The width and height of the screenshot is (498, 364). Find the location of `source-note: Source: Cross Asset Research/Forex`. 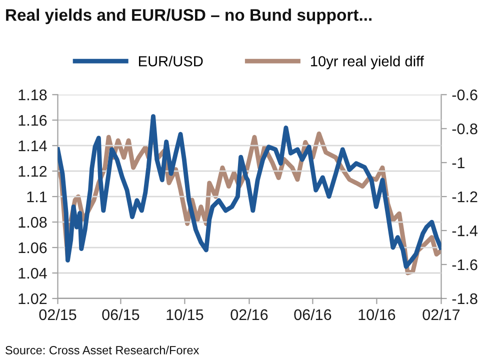

source-note: Source: Cross Asset Research/Forex is located at coordinates (103, 350).